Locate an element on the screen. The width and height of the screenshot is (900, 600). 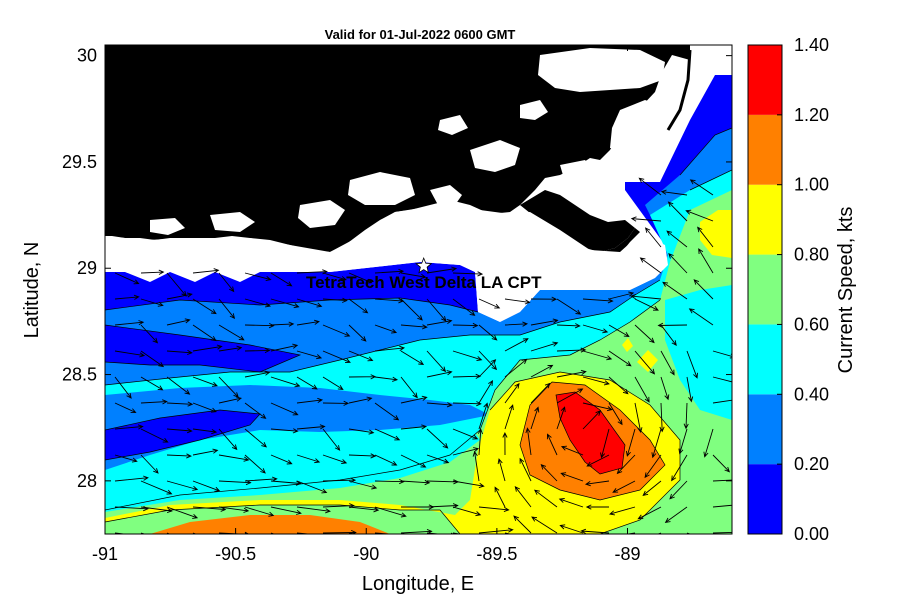
colorbar is located at coordinates (765, 289).